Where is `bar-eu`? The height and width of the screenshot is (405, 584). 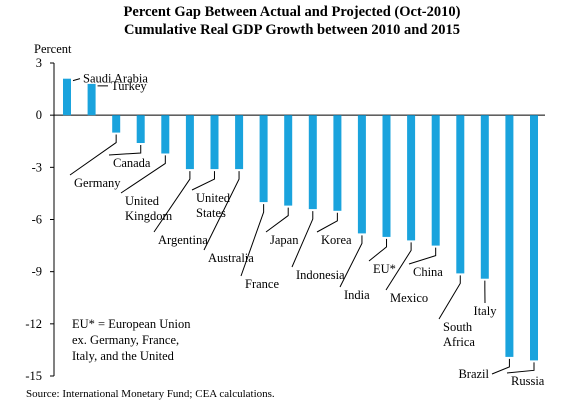 bar-eu is located at coordinates (386, 176).